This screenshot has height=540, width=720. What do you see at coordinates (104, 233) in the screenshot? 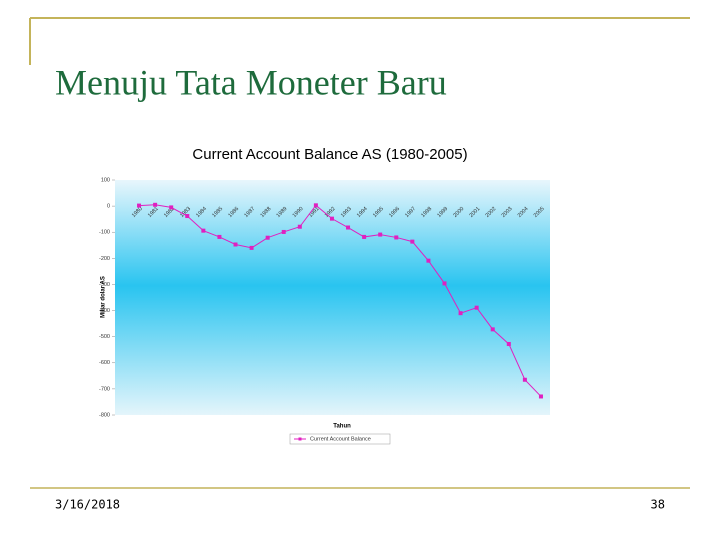
I see `y-tick-label: -100` at bounding box center [104, 233].